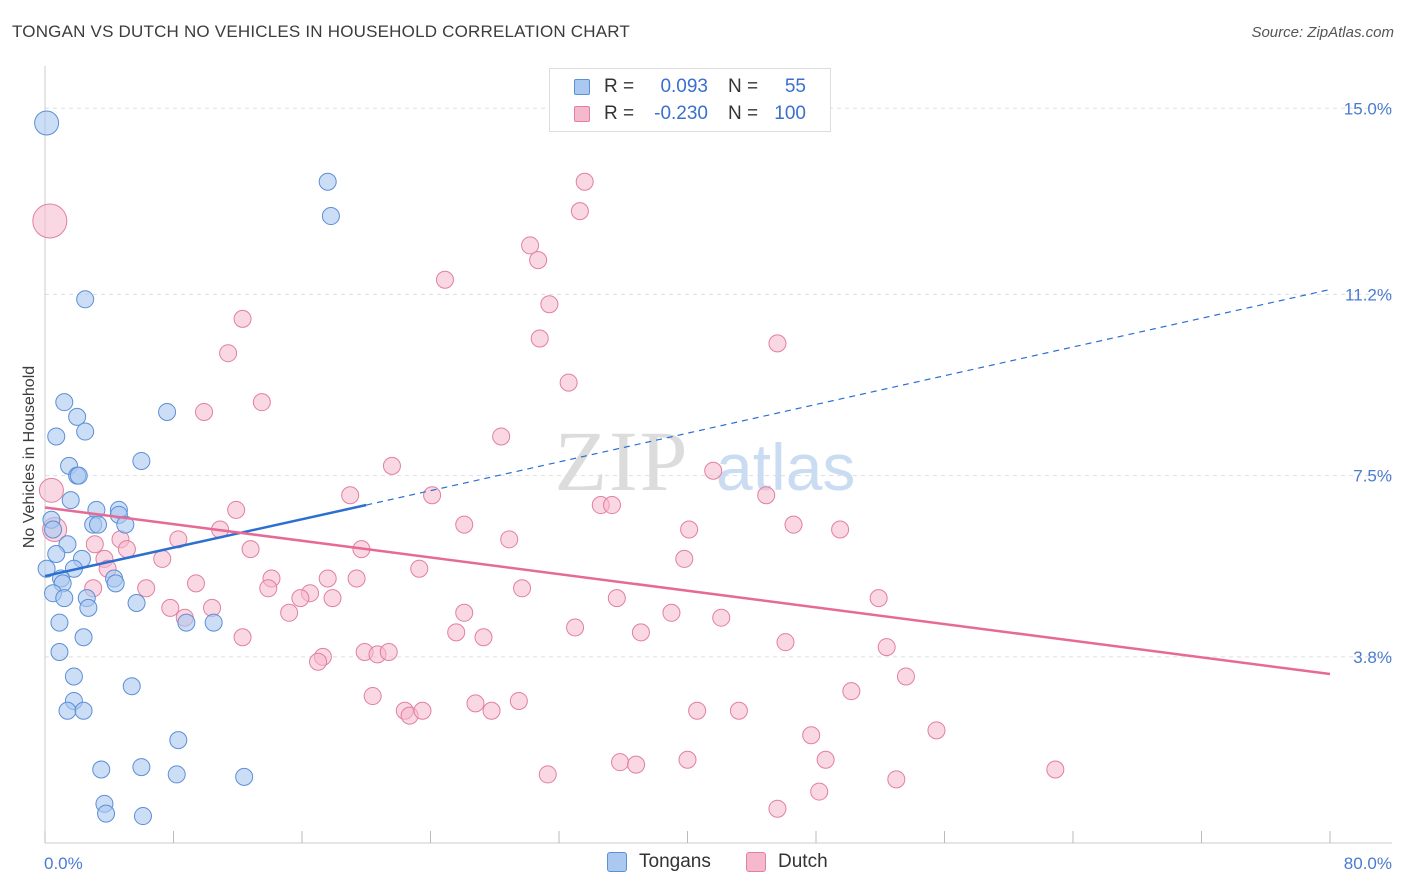  Describe the element at coordinates (785, 467) in the screenshot. I see `watermark-atlas: atlas` at that location.